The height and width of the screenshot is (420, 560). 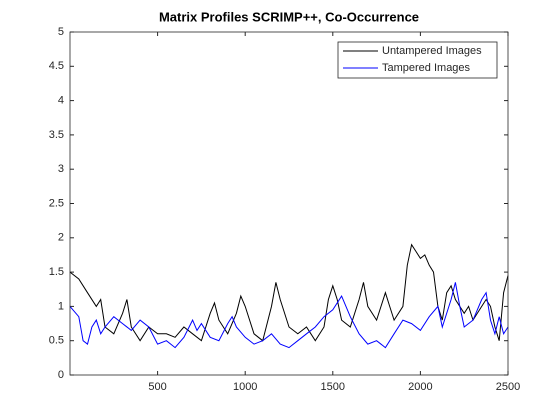 I want to click on legend-label: Tampered Images, so click(x=426, y=68).